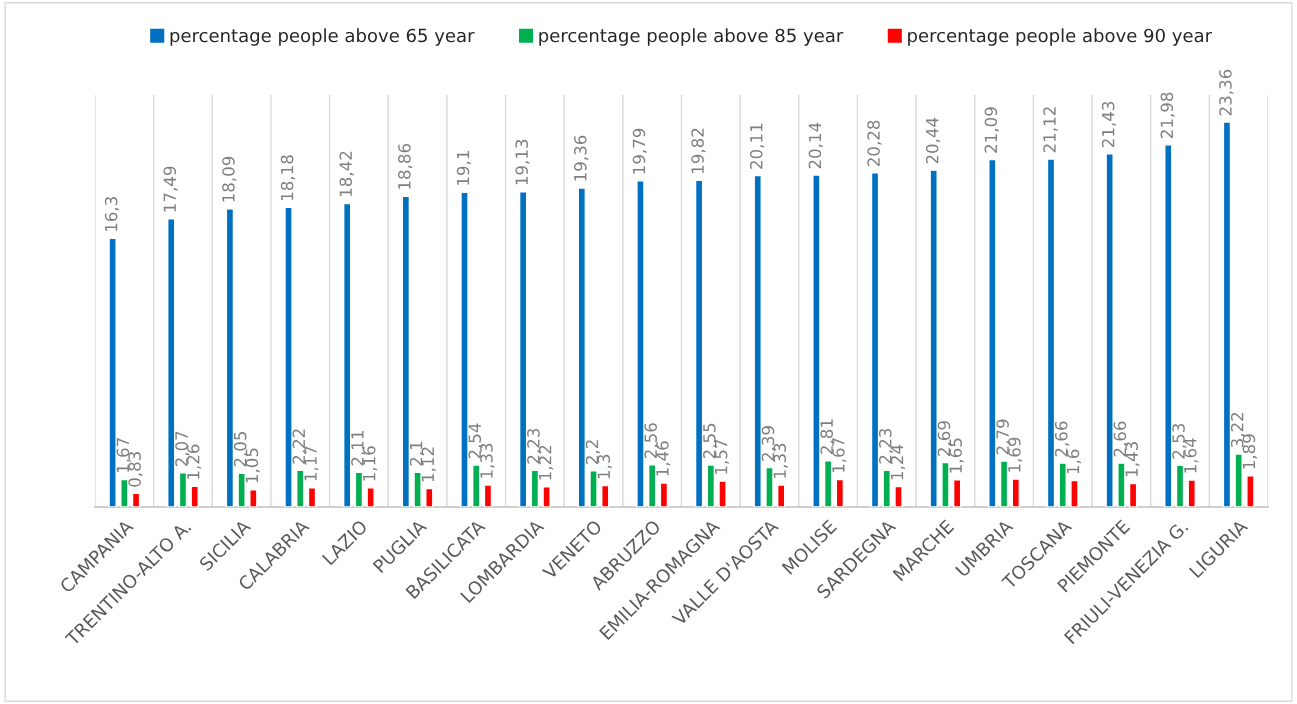 The height and width of the screenshot is (704, 1297). Describe the element at coordinates (1050, 130) in the screenshot. I see `data-label: 21,12` at that location.